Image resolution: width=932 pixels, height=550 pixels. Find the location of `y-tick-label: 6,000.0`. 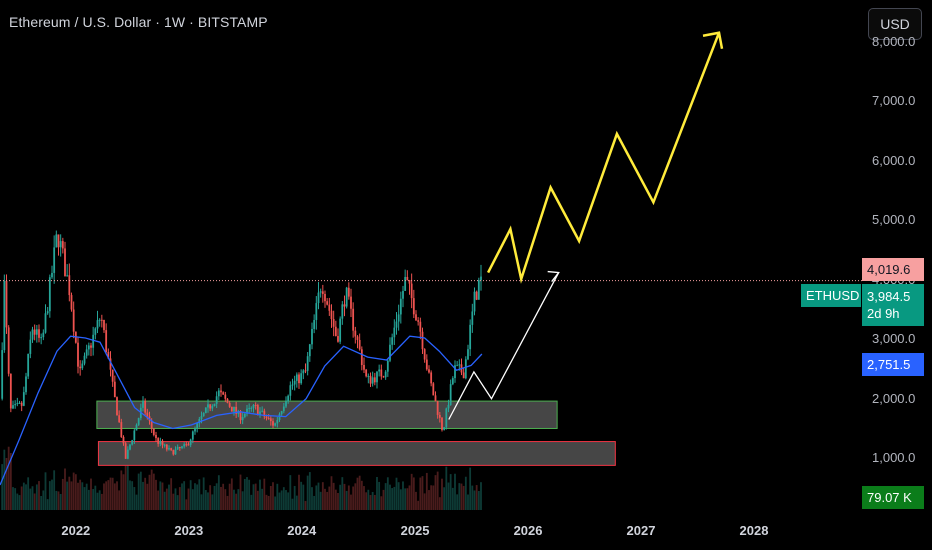

y-tick-label: 6,000.0 is located at coordinates (894, 160).